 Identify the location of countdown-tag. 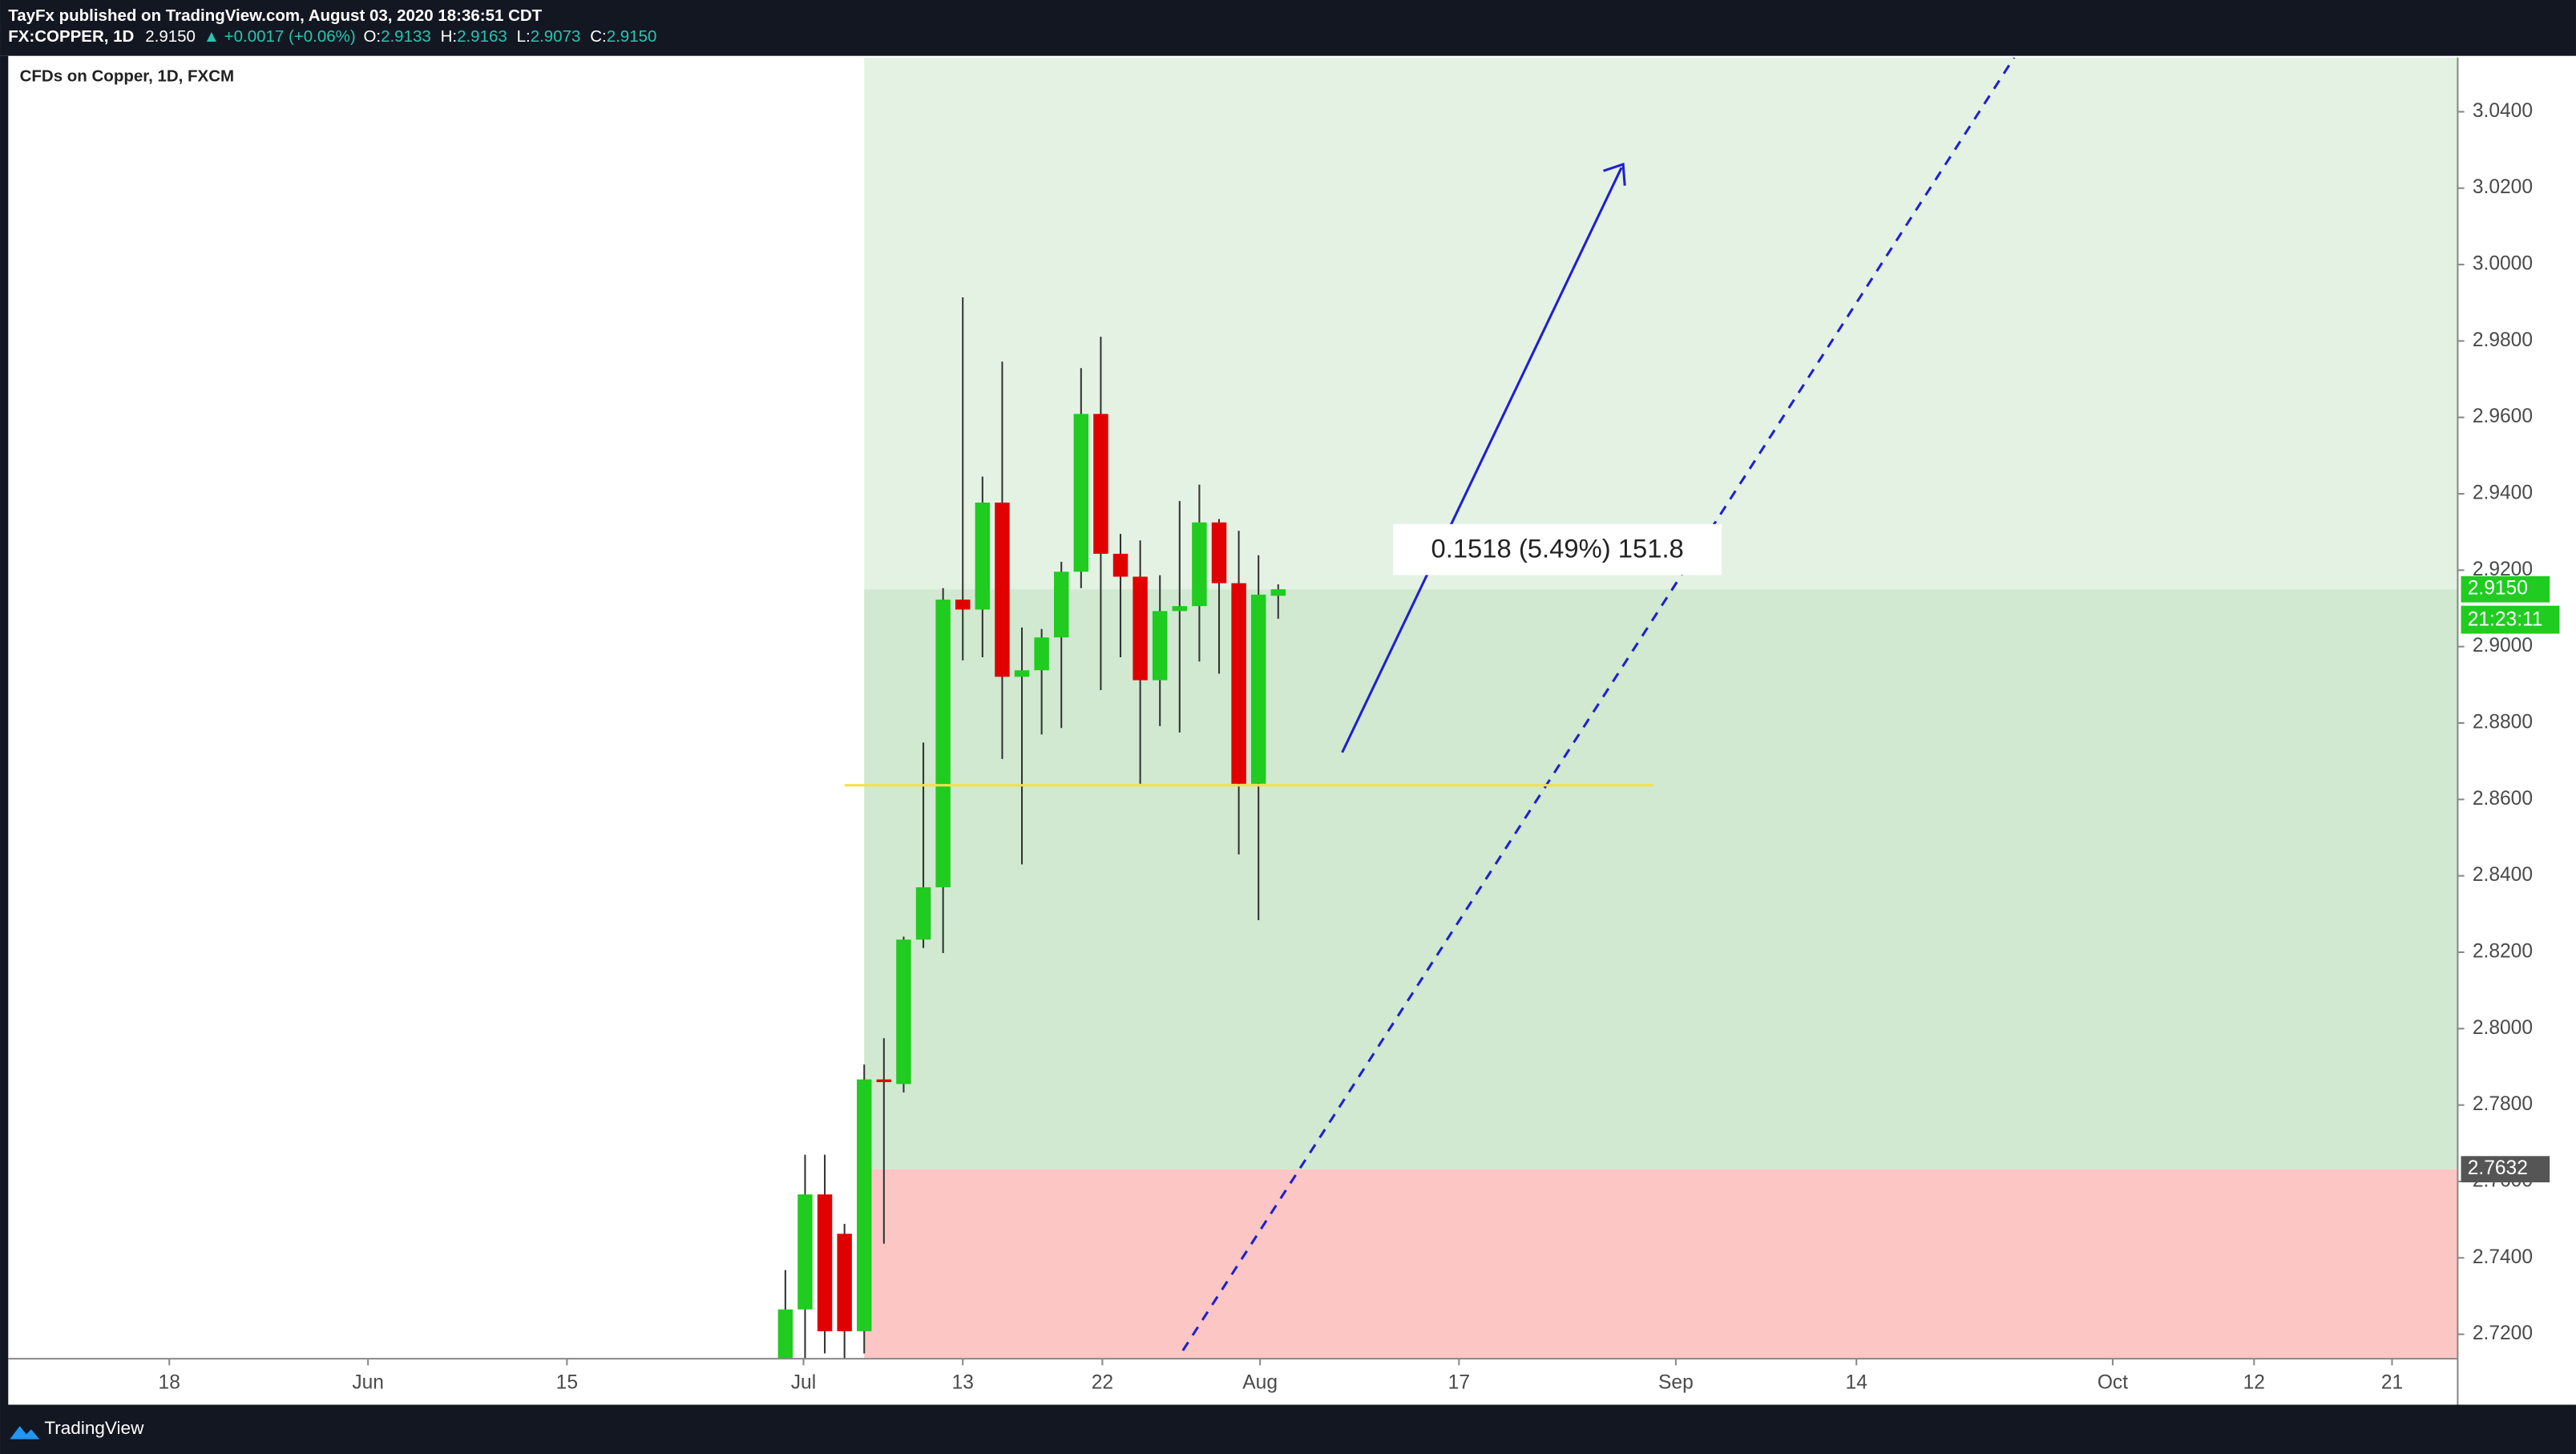
(2510, 619).